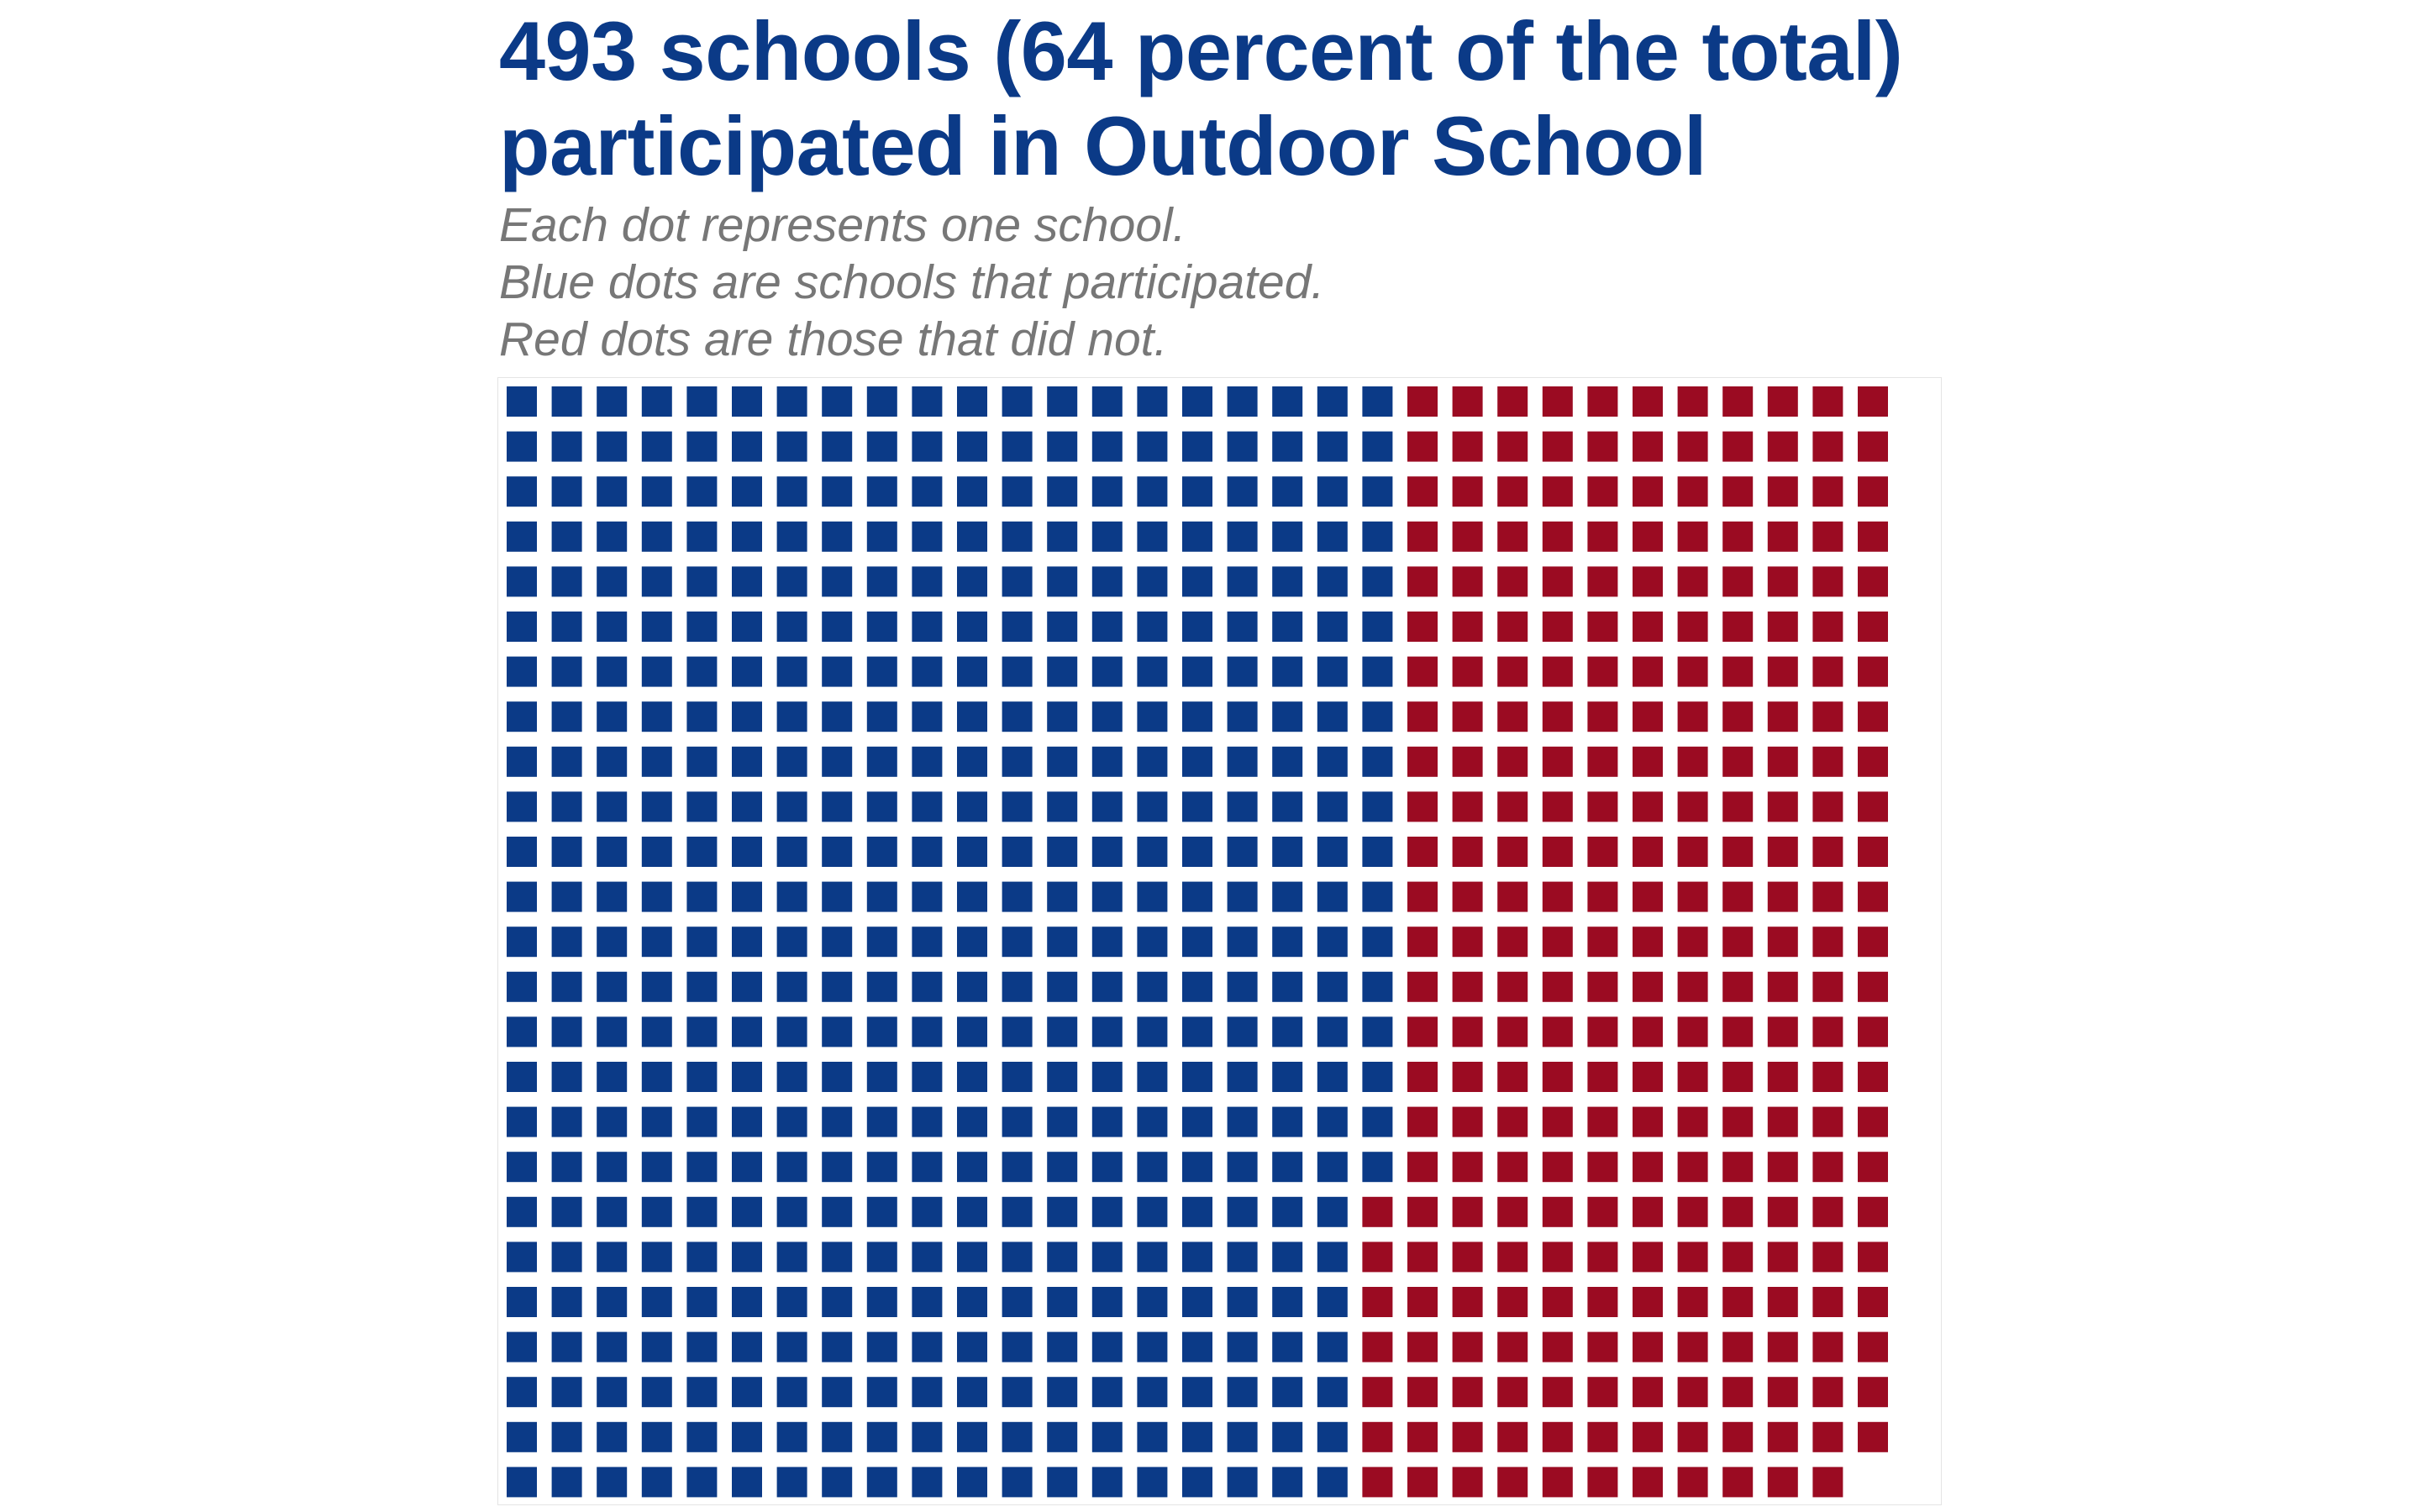 The width and height of the screenshot is (2419, 1512). I want to click on chart-title-line-1: 493 schools (64 percent of the total), so click(1201, 50).